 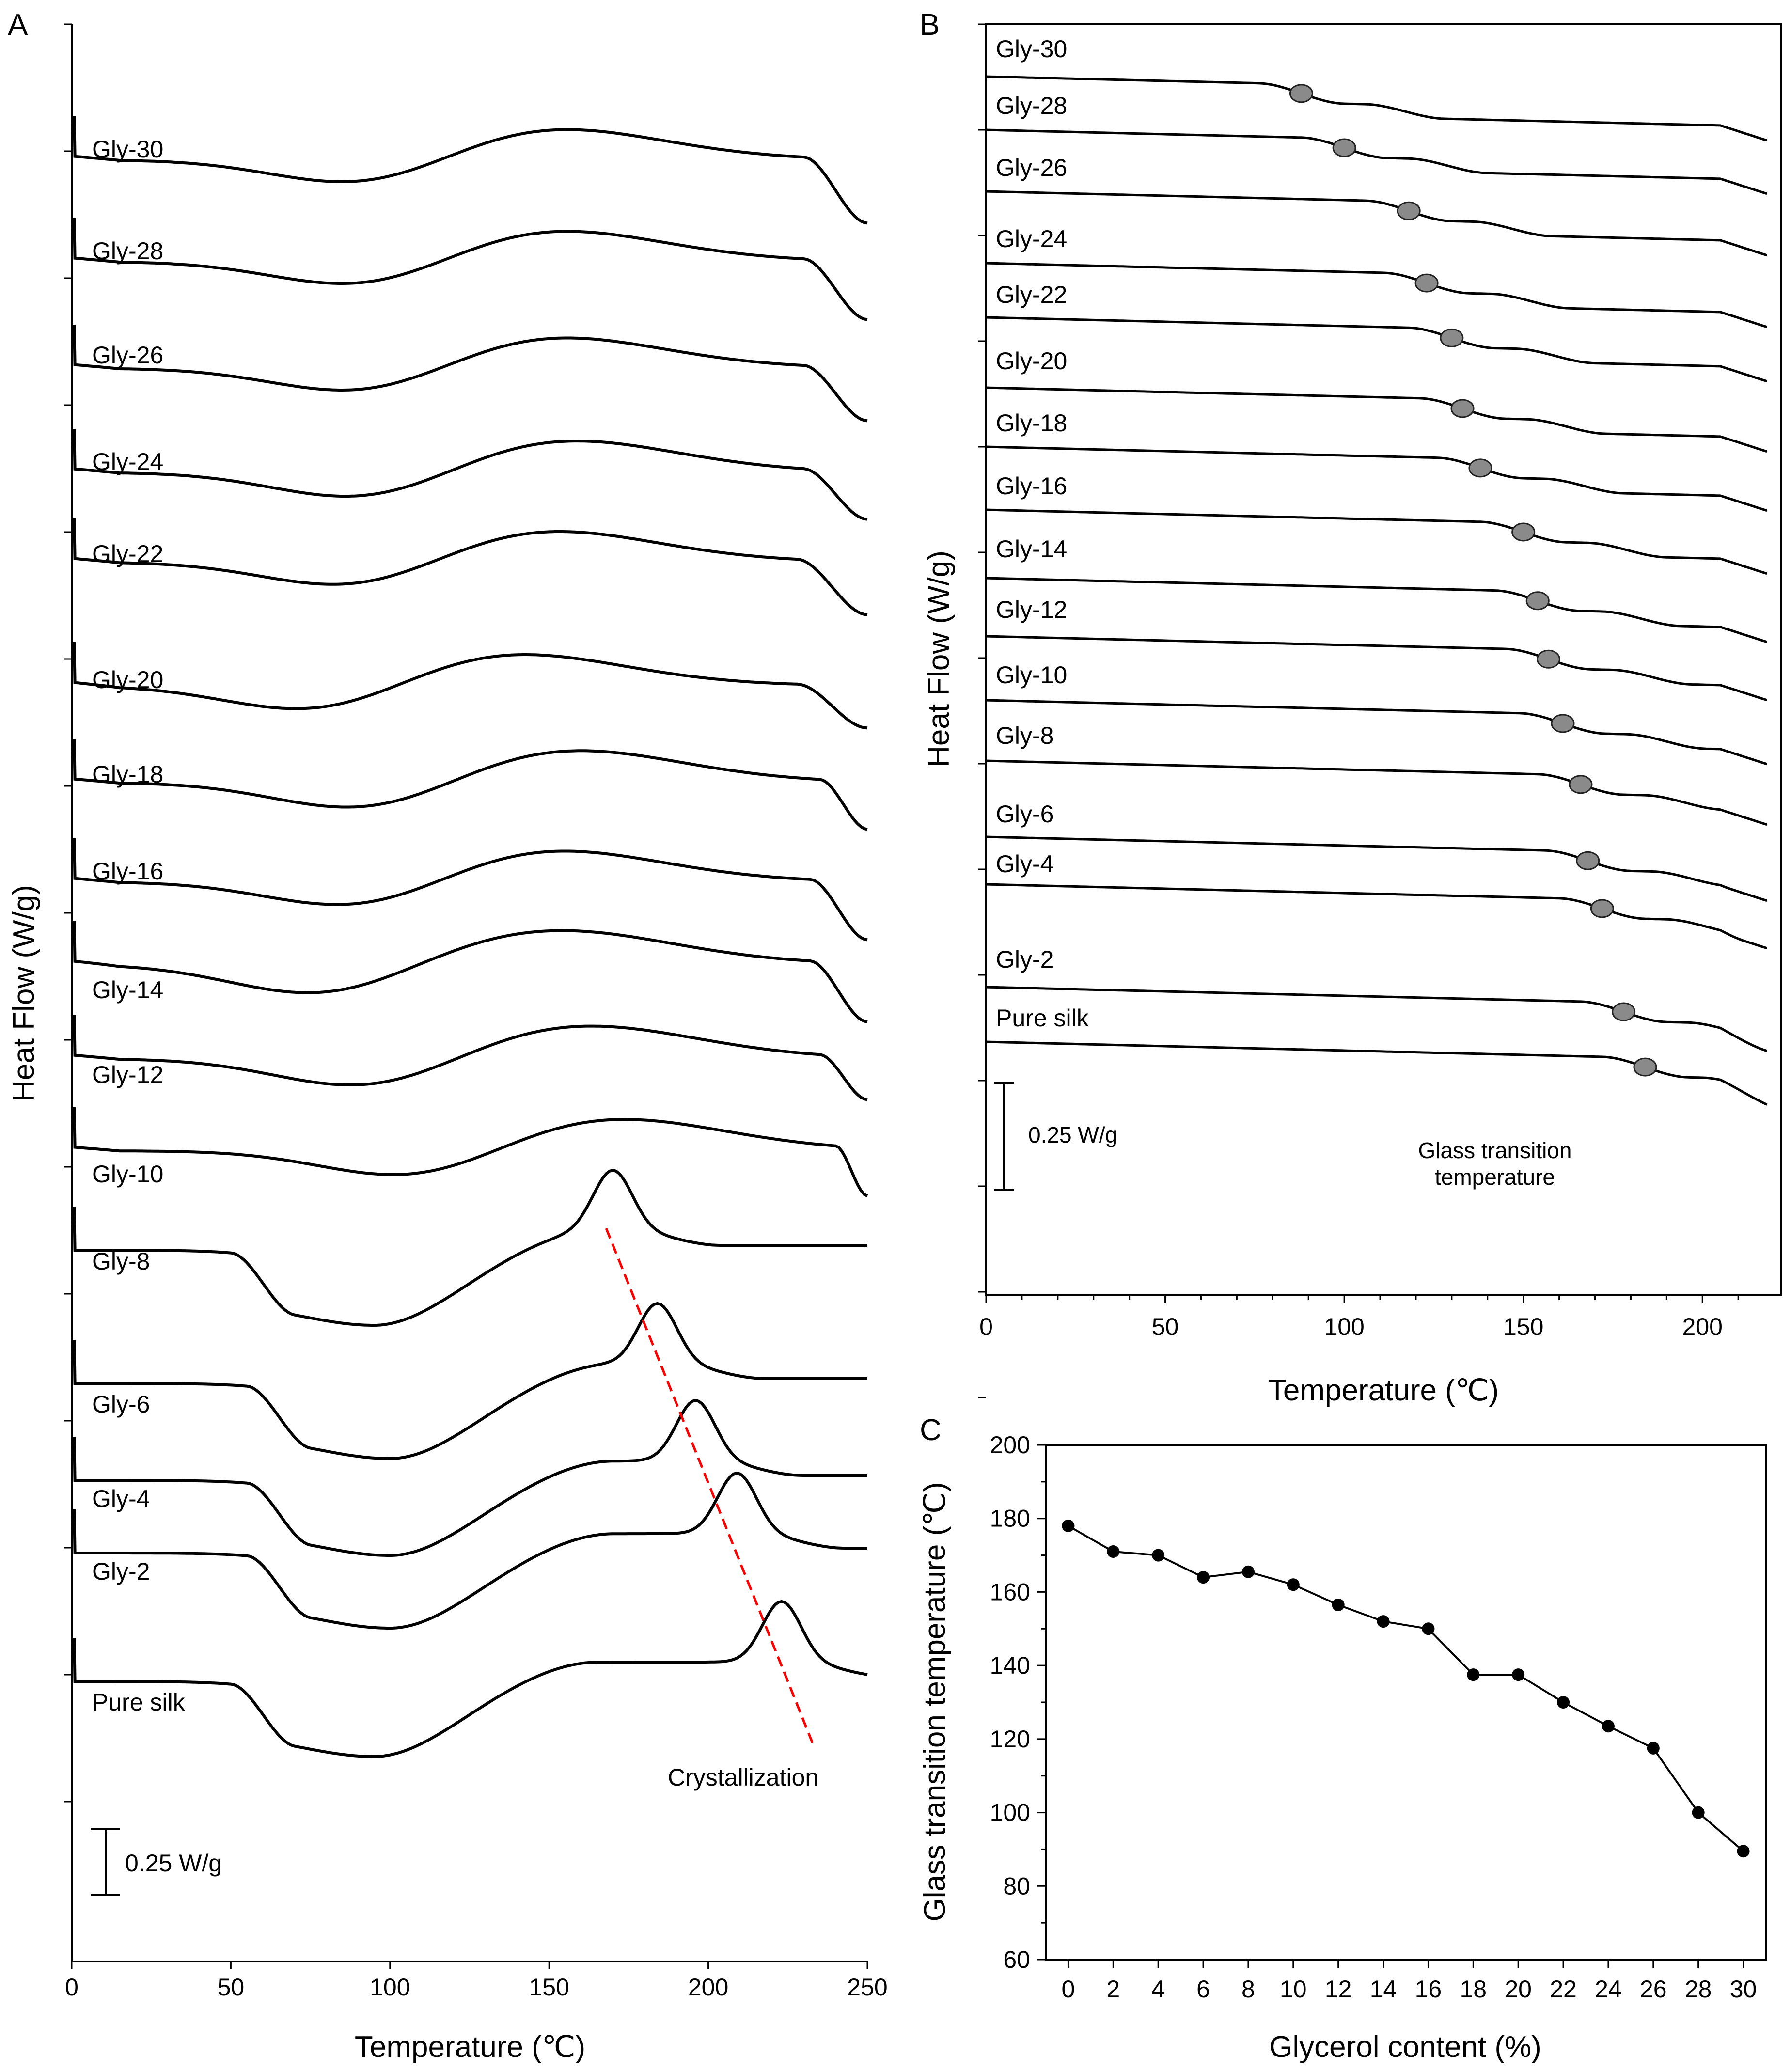 What do you see at coordinates (1031, 610) in the screenshot?
I see `panel-b-label-gly-12: Gly-12` at bounding box center [1031, 610].